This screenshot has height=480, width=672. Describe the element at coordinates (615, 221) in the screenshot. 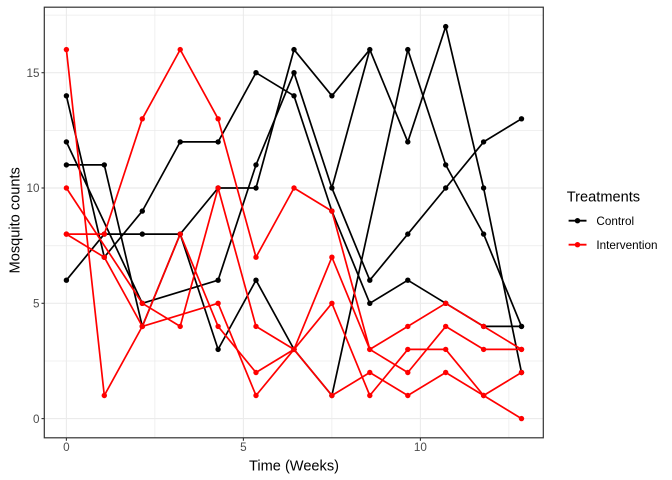

I see `svg-text: Control` at that location.